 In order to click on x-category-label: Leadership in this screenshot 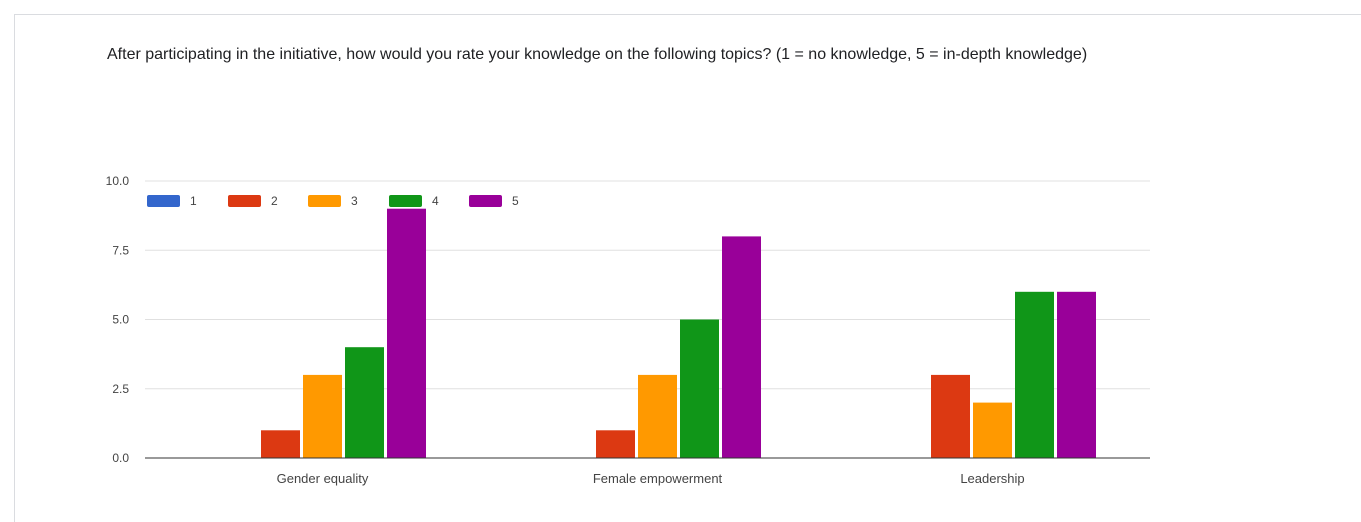, I will do `click(992, 478)`.